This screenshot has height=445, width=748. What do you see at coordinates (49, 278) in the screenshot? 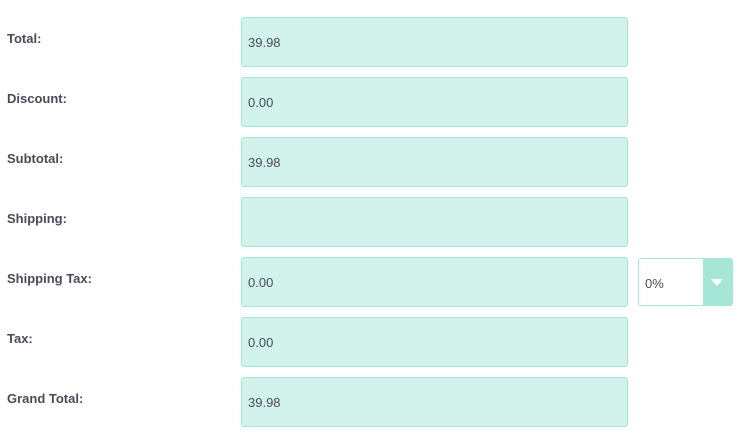
I see `shipping-tax-label: Shipping Tax:` at bounding box center [49, 278].